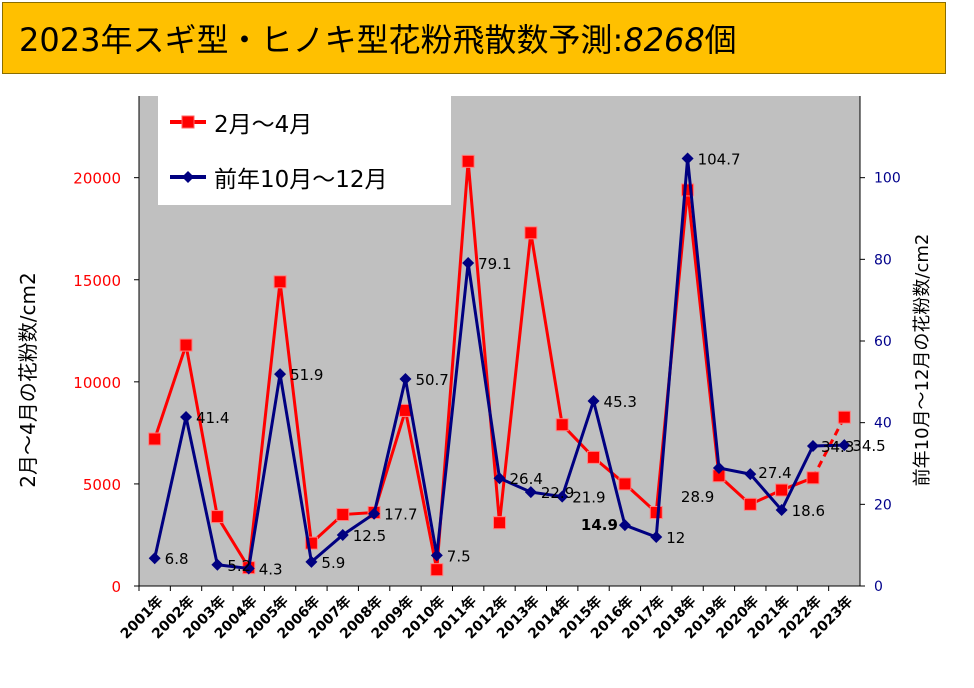 The height and width of the screenshot is (688, 974). I want to click on y-tick-label-right: 40, so click(883, 424).